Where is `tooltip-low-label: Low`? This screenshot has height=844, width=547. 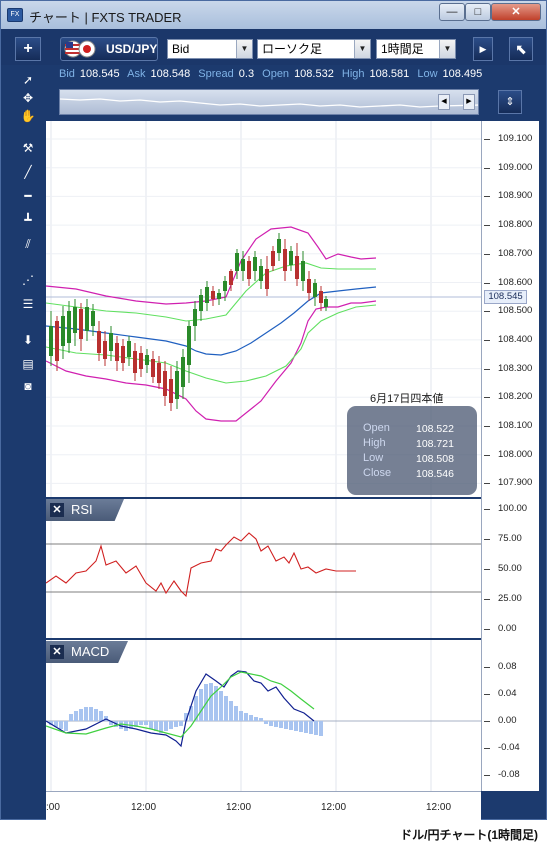
tooltip-low-label: Low is located at coordinates (373, 458).